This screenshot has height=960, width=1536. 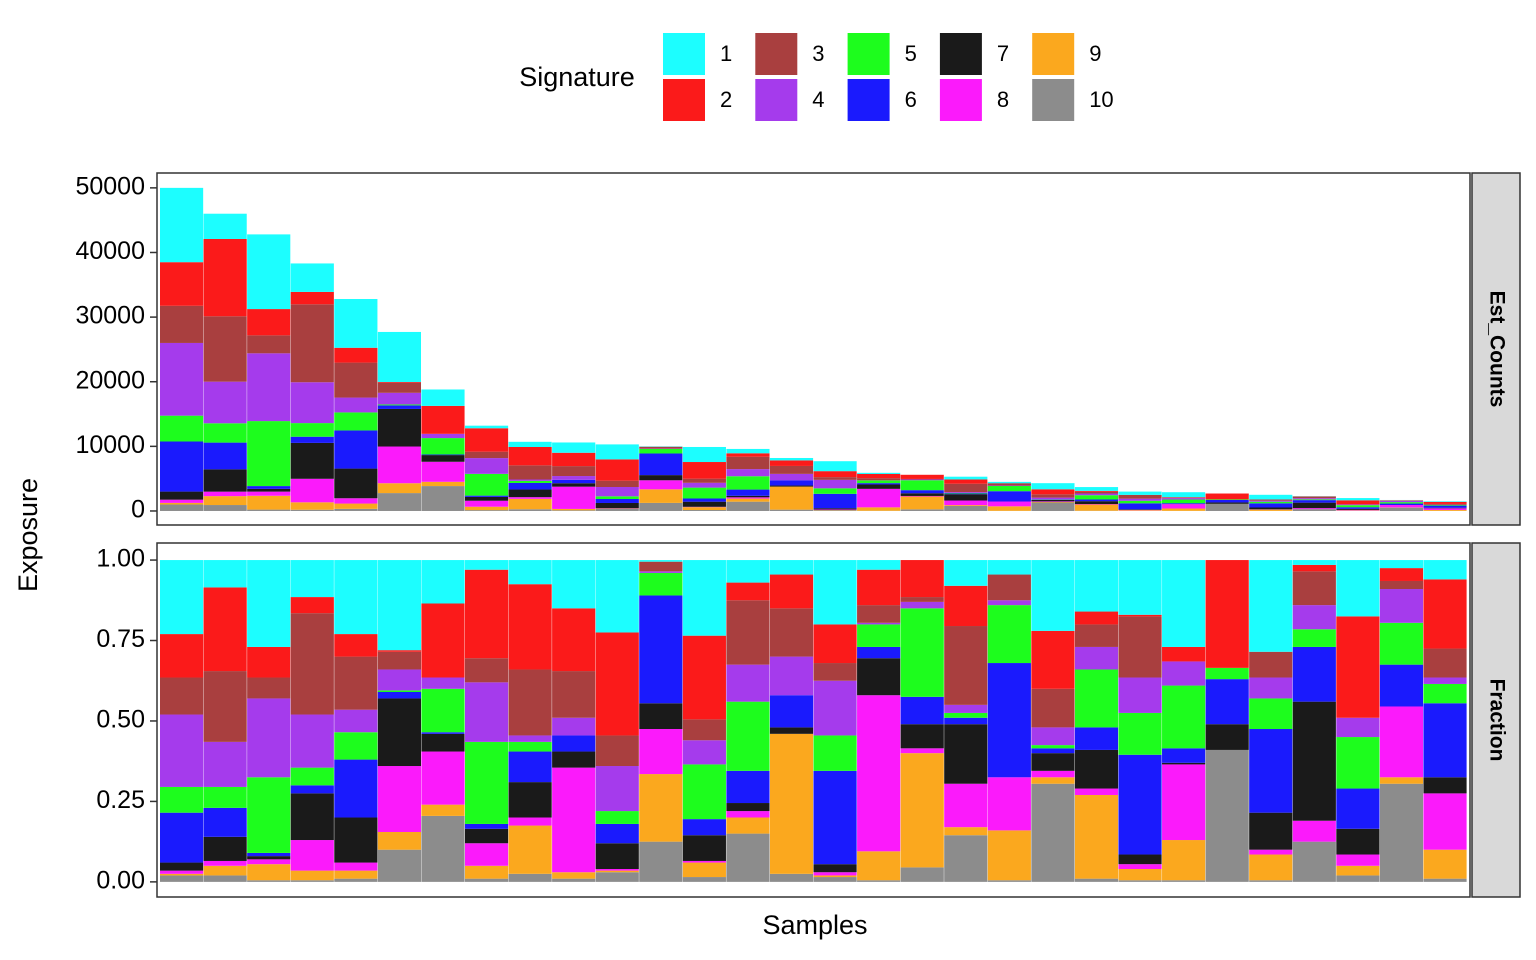 I want to click on legend-label: 7, so click(x=1003, y=53).